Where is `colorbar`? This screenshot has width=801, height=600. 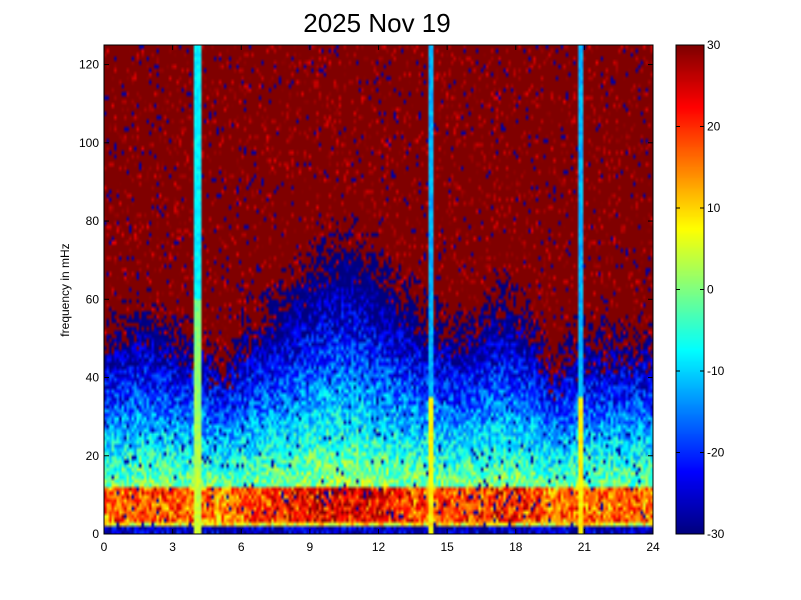
colorbar is located at coordinates (690, 289).